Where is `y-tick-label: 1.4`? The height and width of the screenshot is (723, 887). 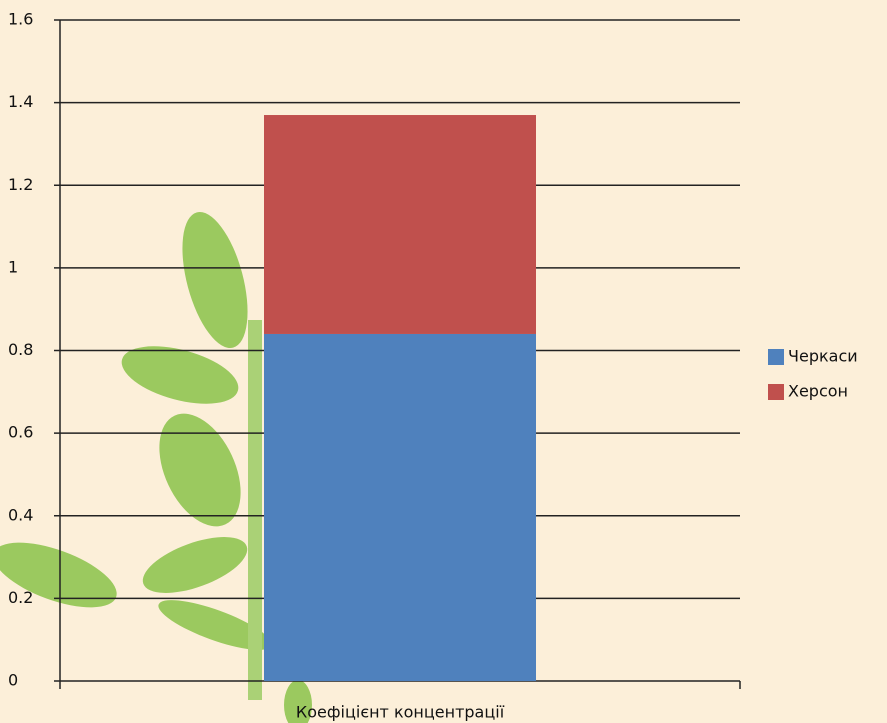
y-tick-label: 1.4 is located at coordinates (20, 101).